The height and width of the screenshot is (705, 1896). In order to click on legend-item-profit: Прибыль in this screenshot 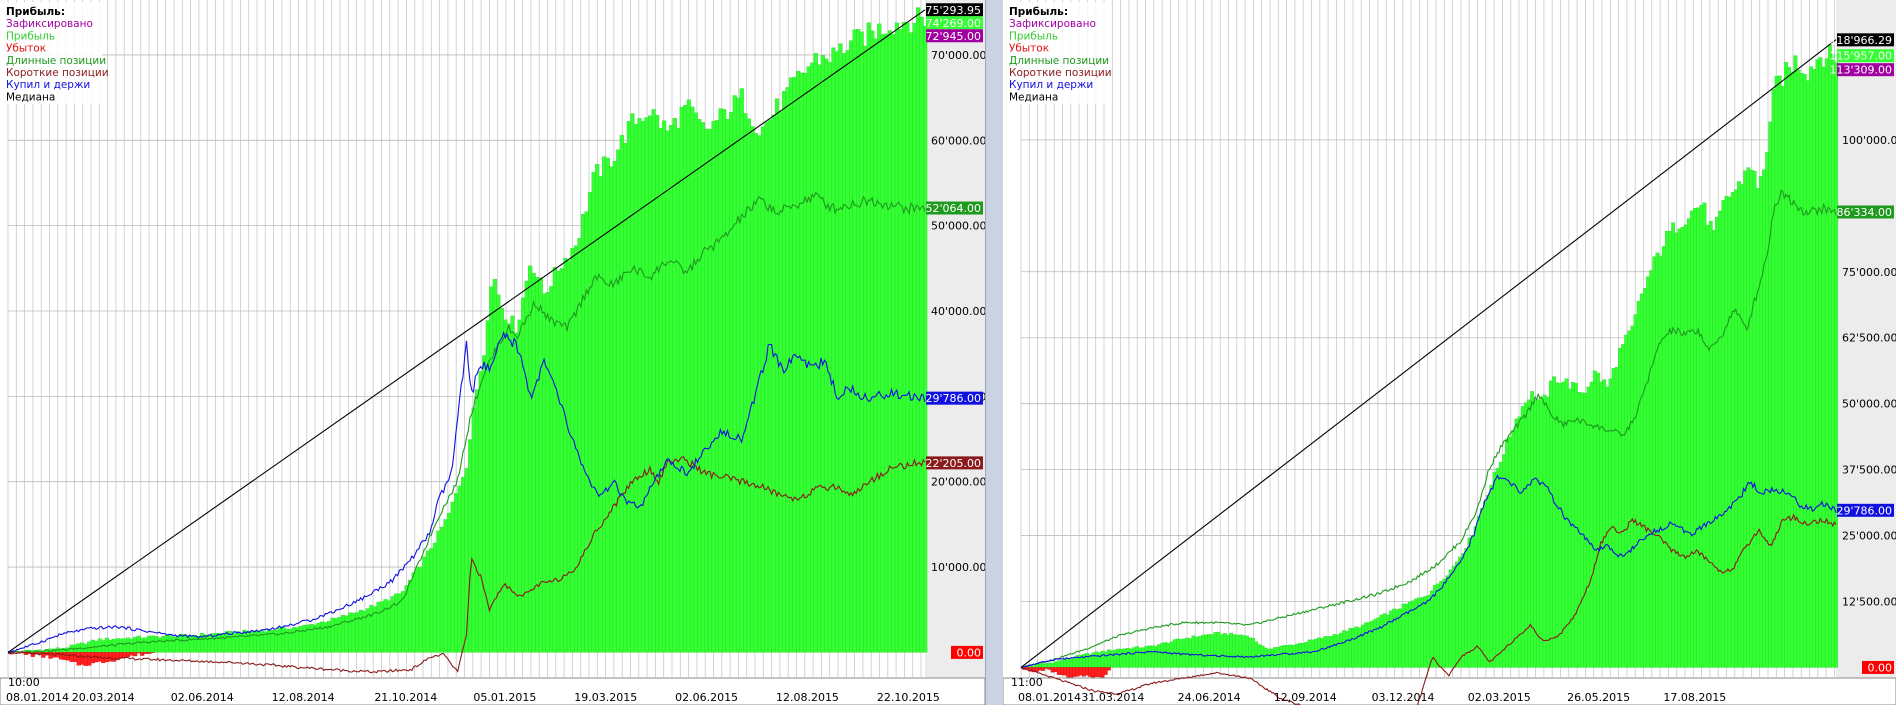, I will do `click(30, 36)`.